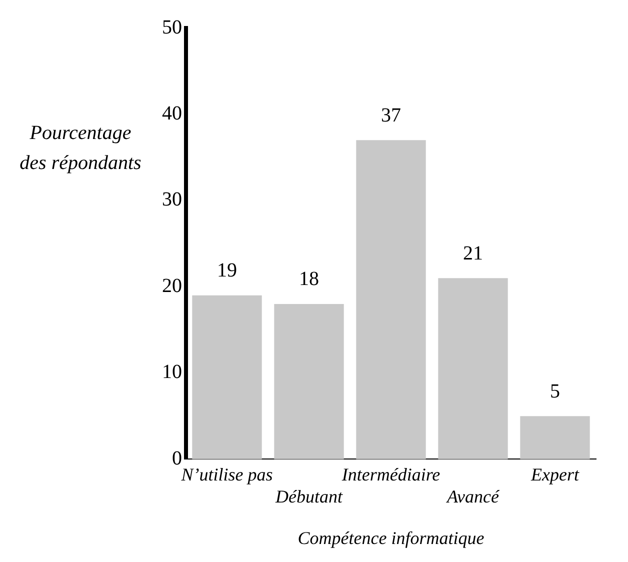 The height and width of the screenshot is (562, 628). What do you see at coordinates (172, 113) in the screenshot?
I see `y-tick-label: 40` at bounding box center [172, 113].